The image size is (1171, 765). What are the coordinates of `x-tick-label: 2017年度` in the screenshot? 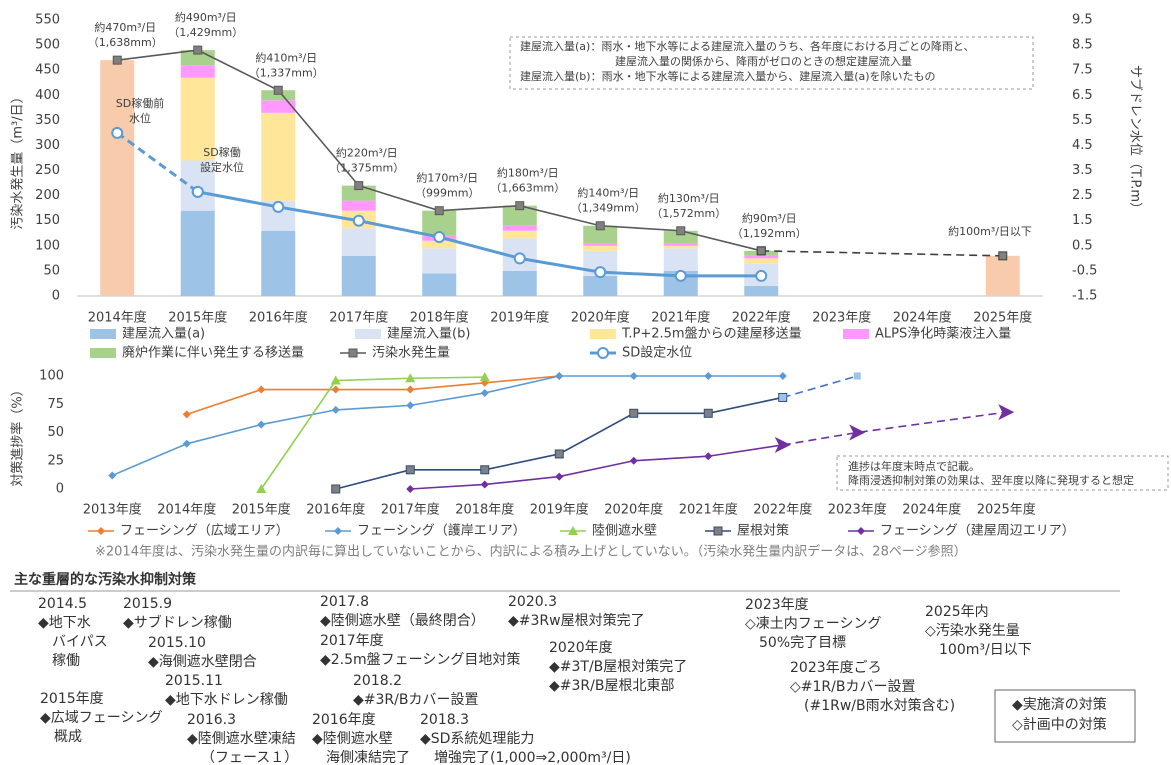 It's located at (410, 510).